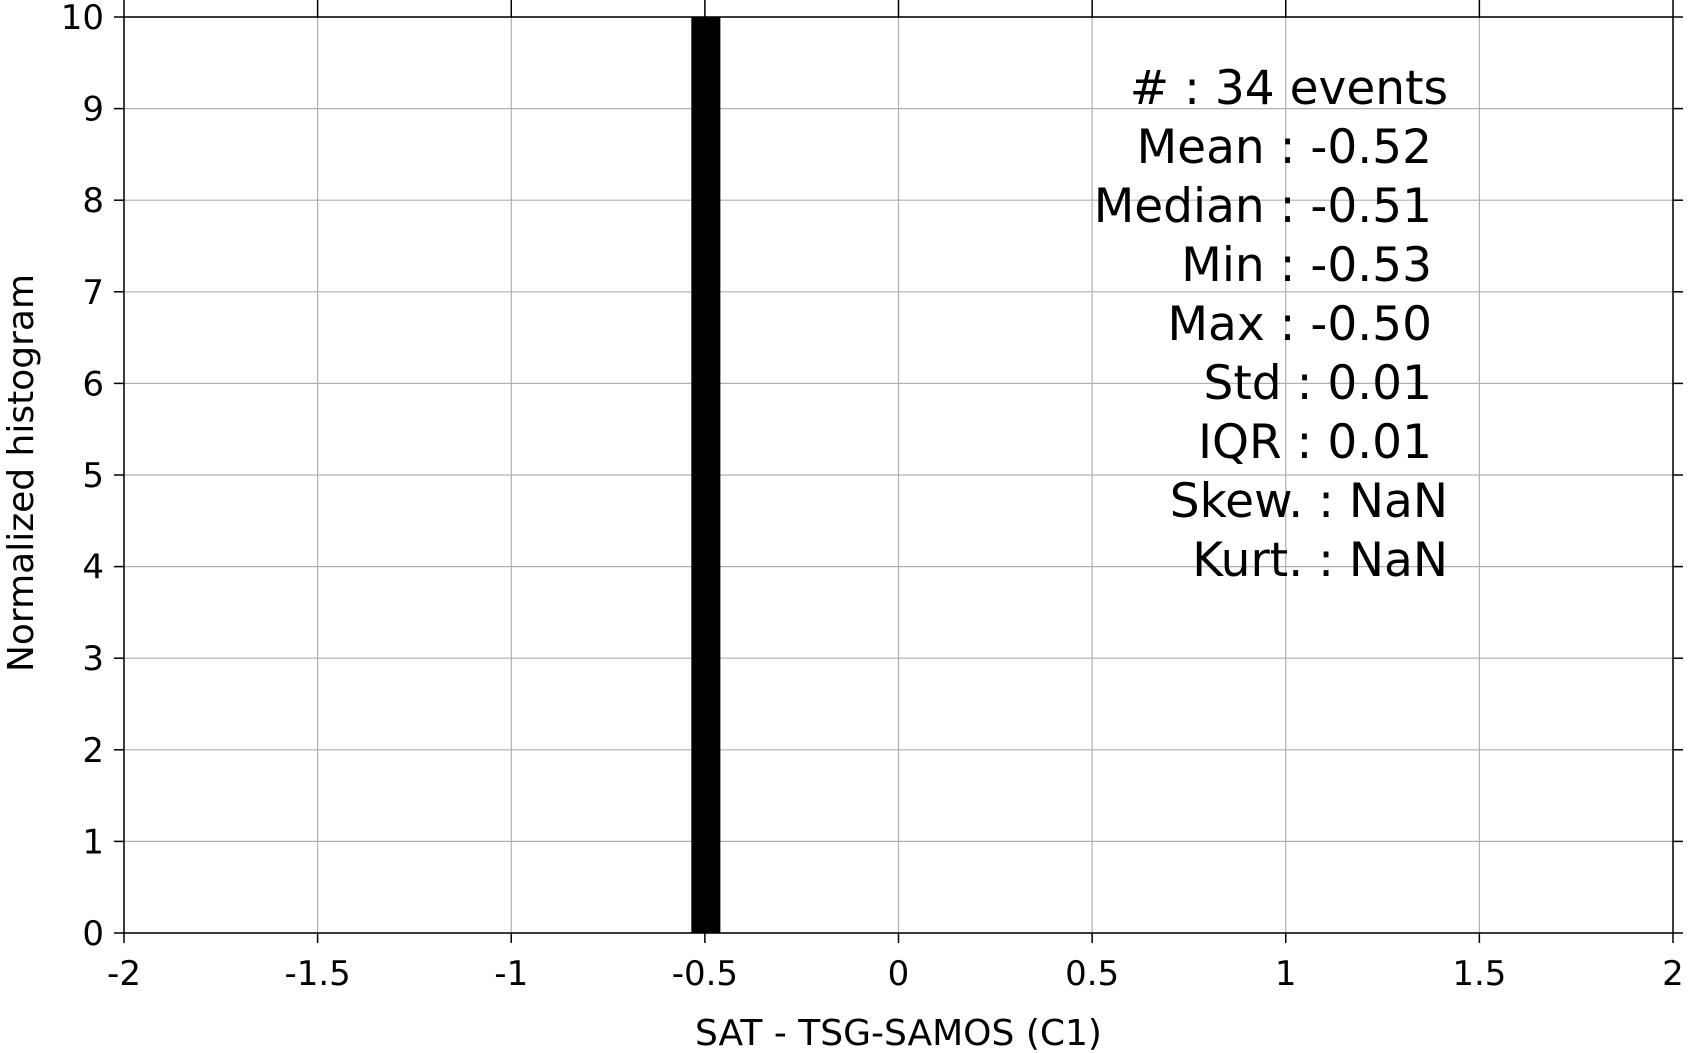  I want to click on x-tick-label: 1, so click(1286, 974).